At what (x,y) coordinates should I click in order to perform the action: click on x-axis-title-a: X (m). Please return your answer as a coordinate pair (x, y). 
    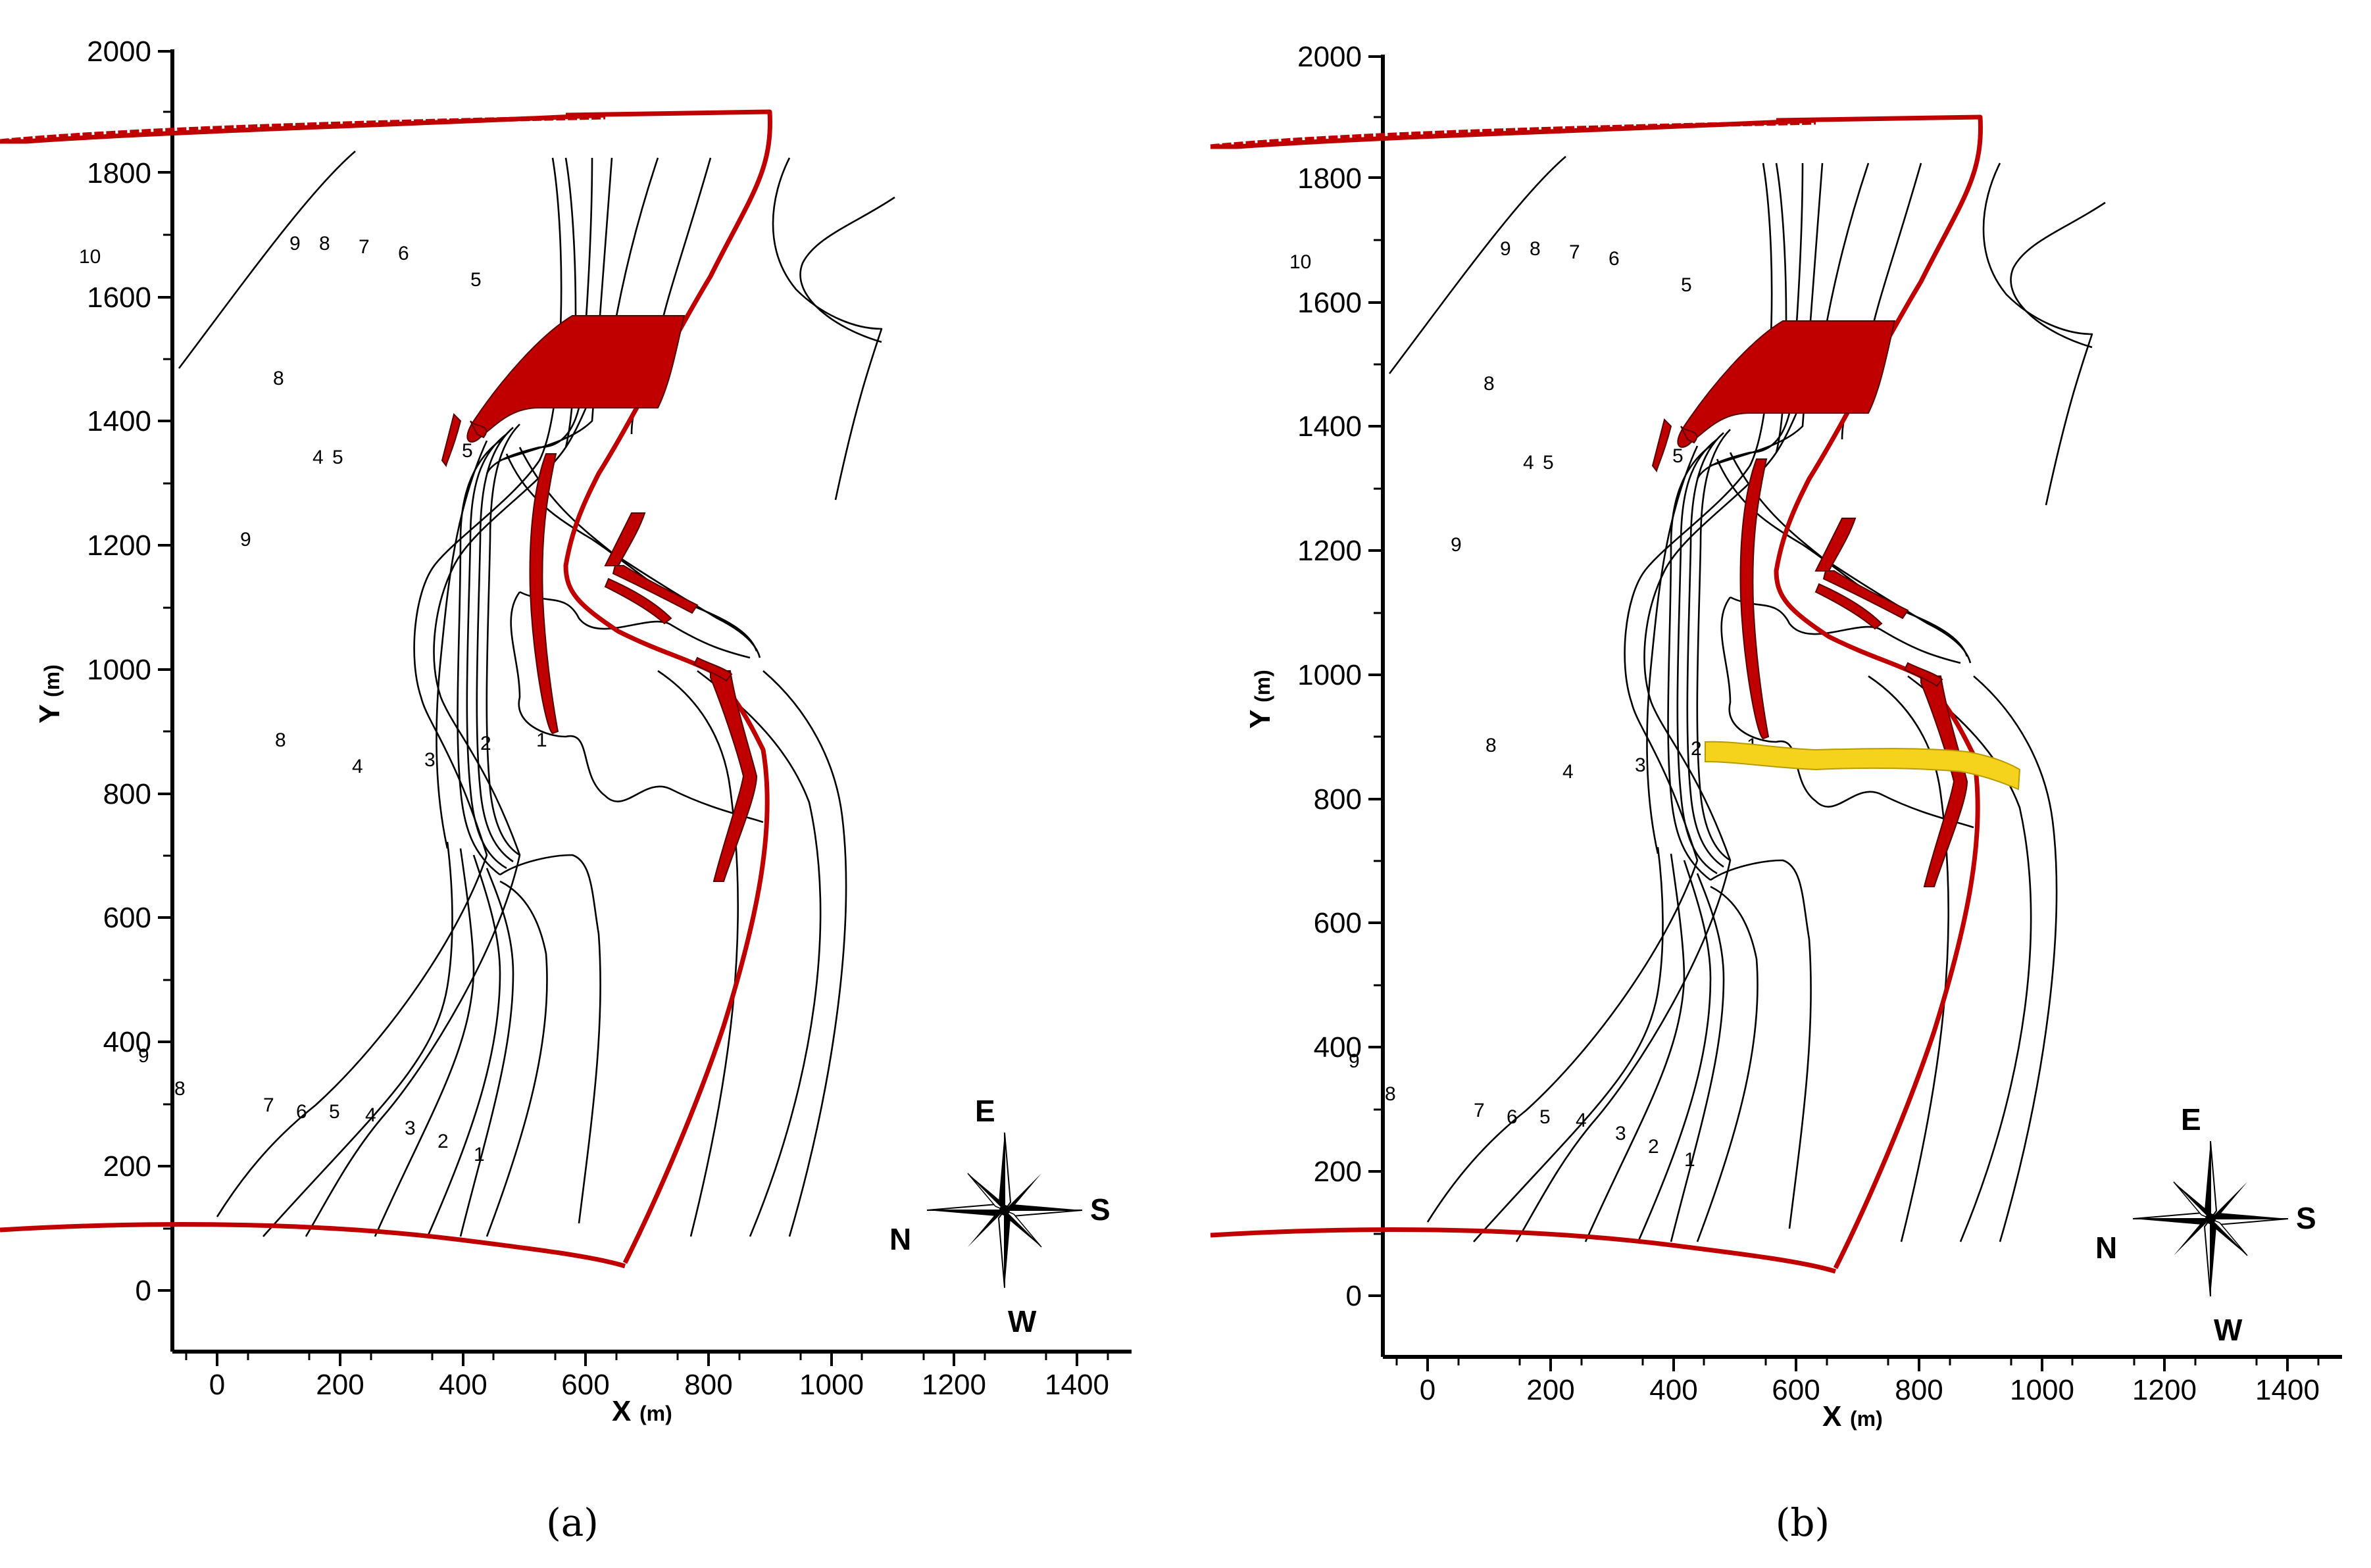
    Looking at the image, I should click on (642, 1411).